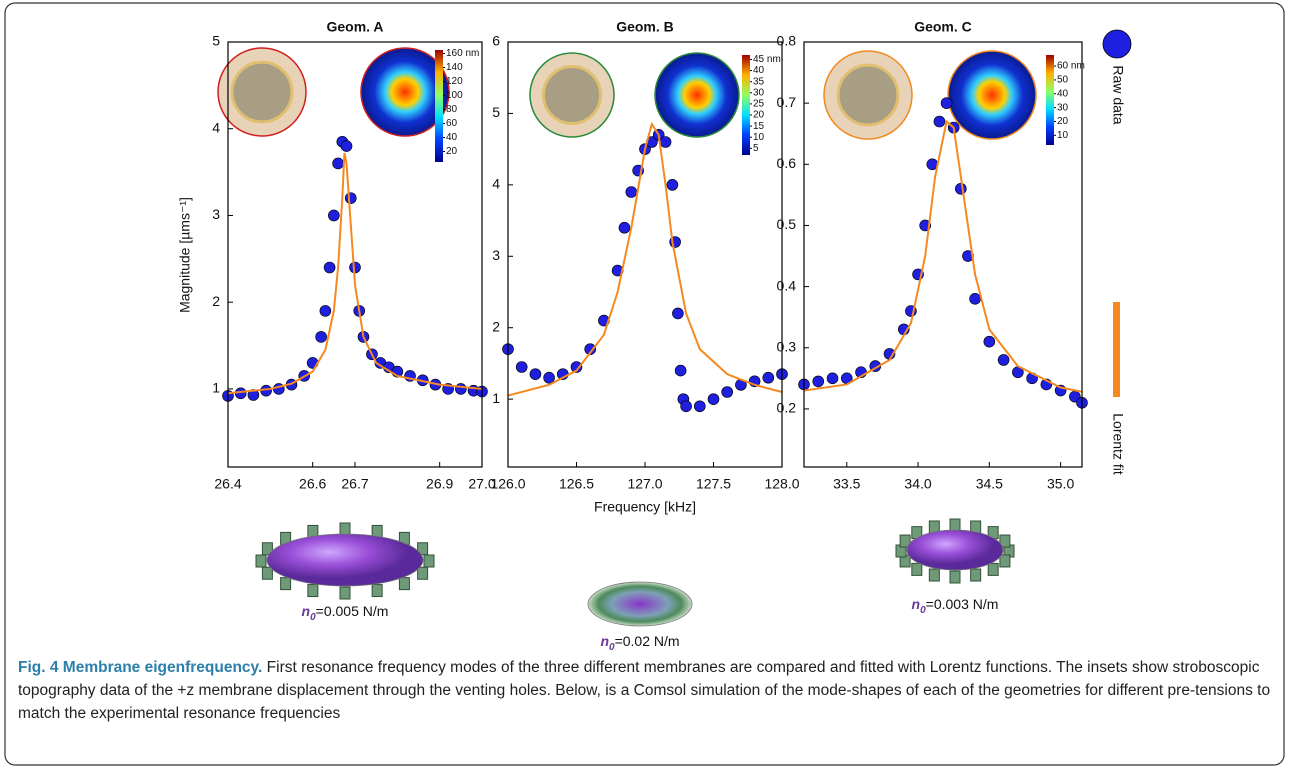 The height and width of the screenshot is (771, 1290). I want to click on y-tick-label: 0.7, so click(787, 102).